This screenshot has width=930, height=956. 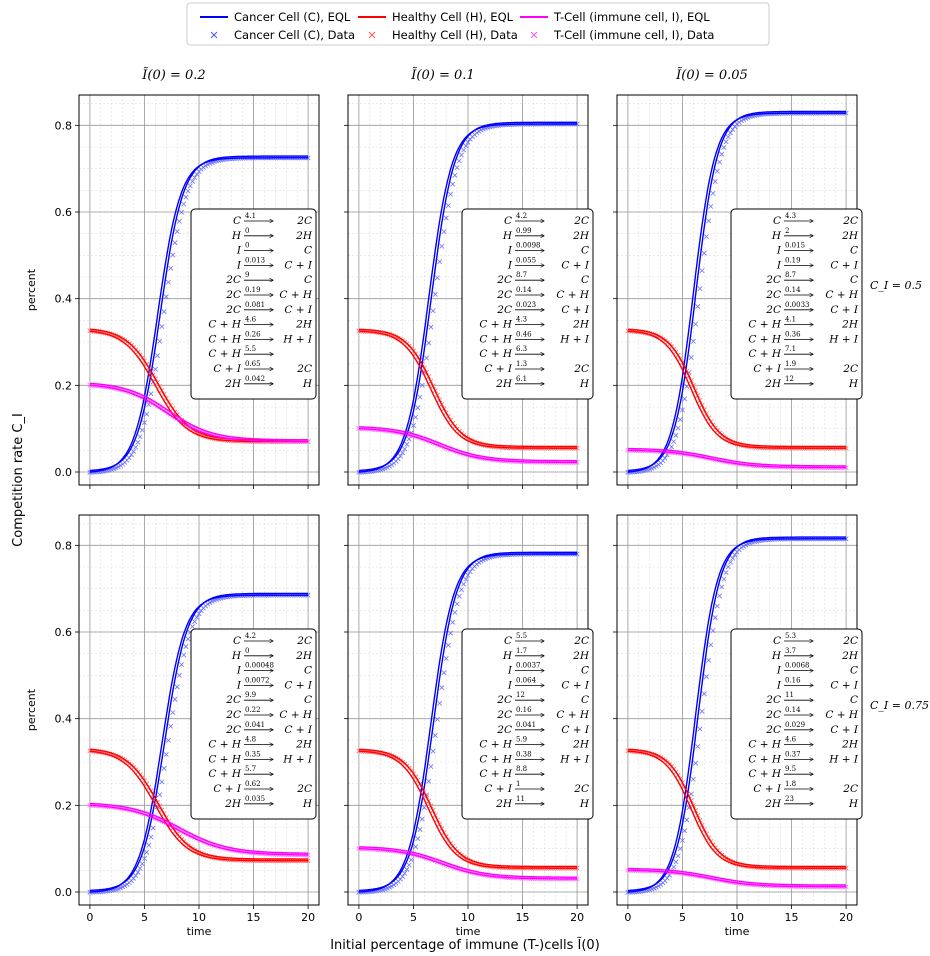 What do you see at coordinates (518, 784) in the screenshot?
I see `reaction-rate: 1` at bounding box center [518, 784].